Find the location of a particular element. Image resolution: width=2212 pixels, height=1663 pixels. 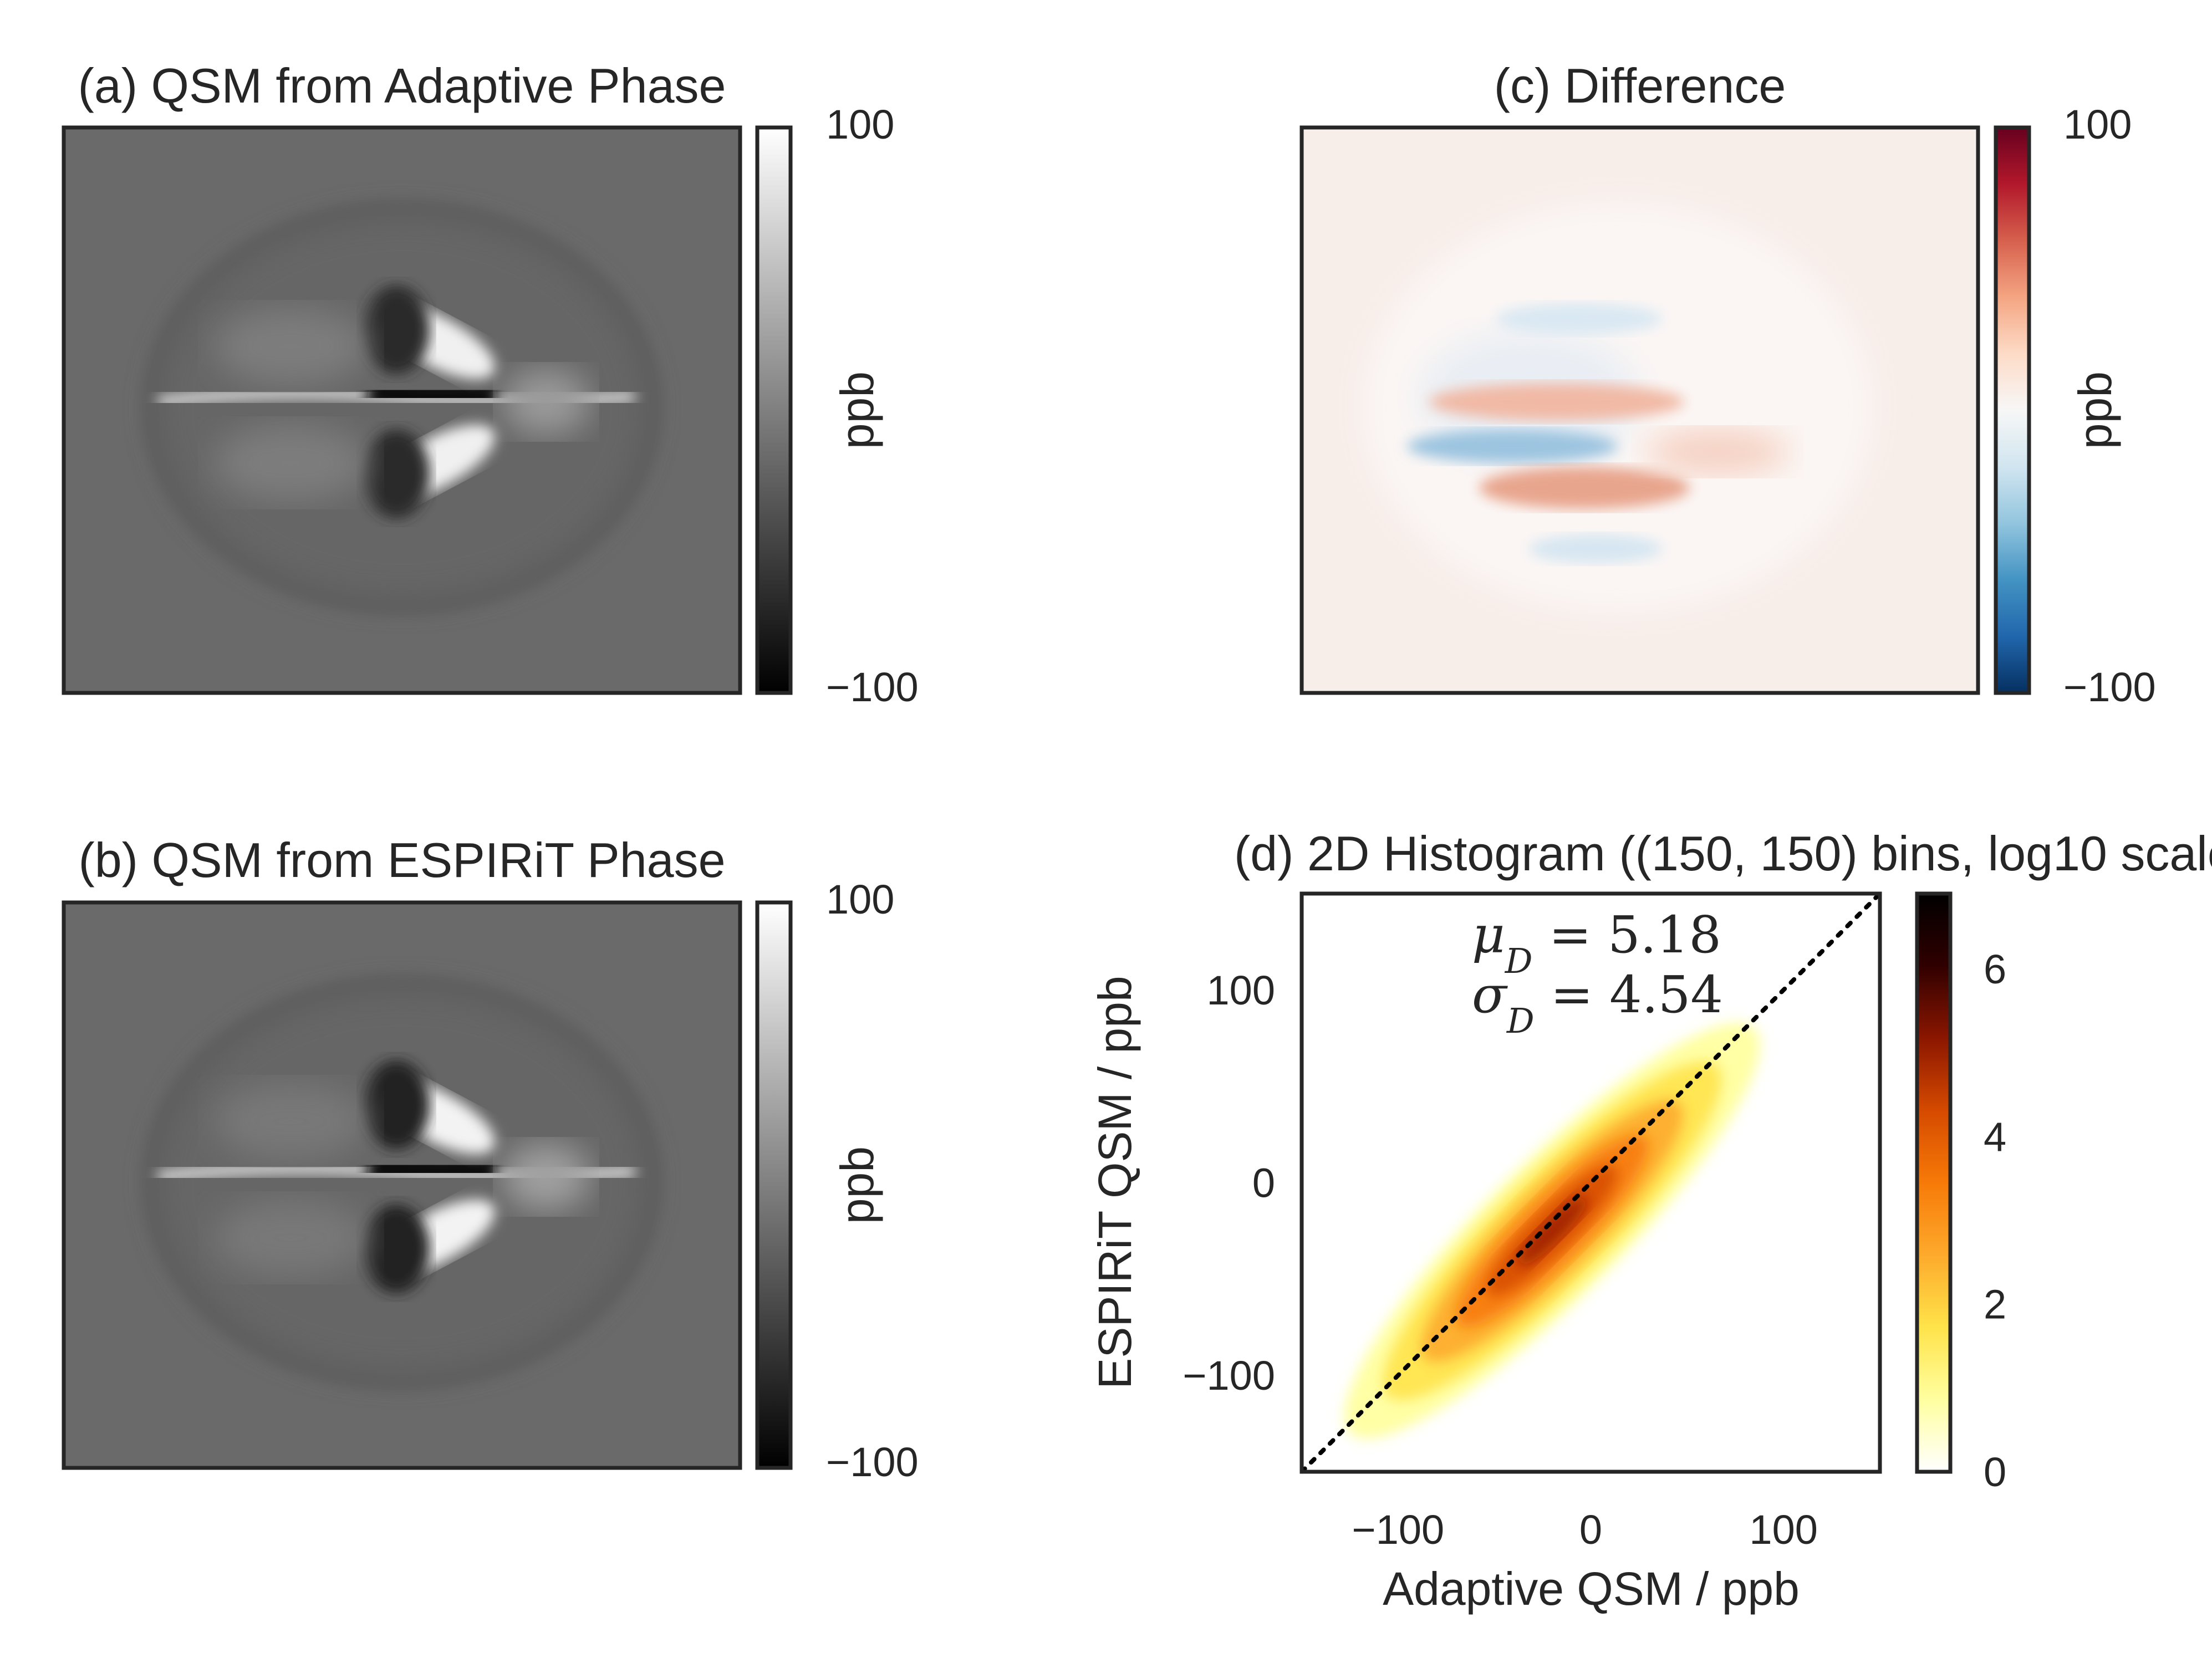

panel-c-difference-map is located at coordinates (1618, 407).